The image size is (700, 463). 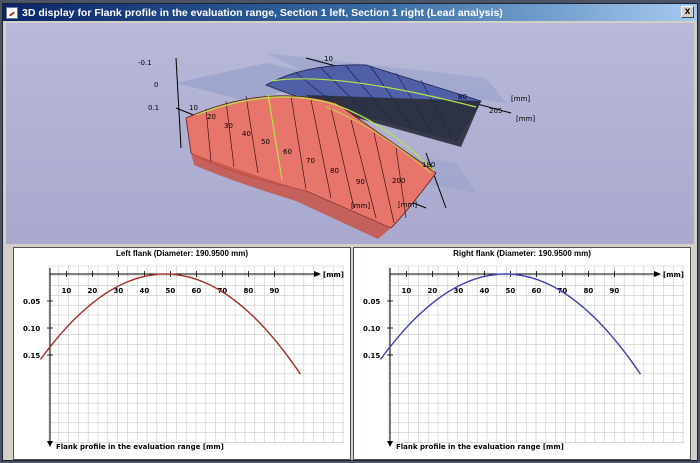 I want to click on left-x-tick: 60, so click(x=287, y=152).